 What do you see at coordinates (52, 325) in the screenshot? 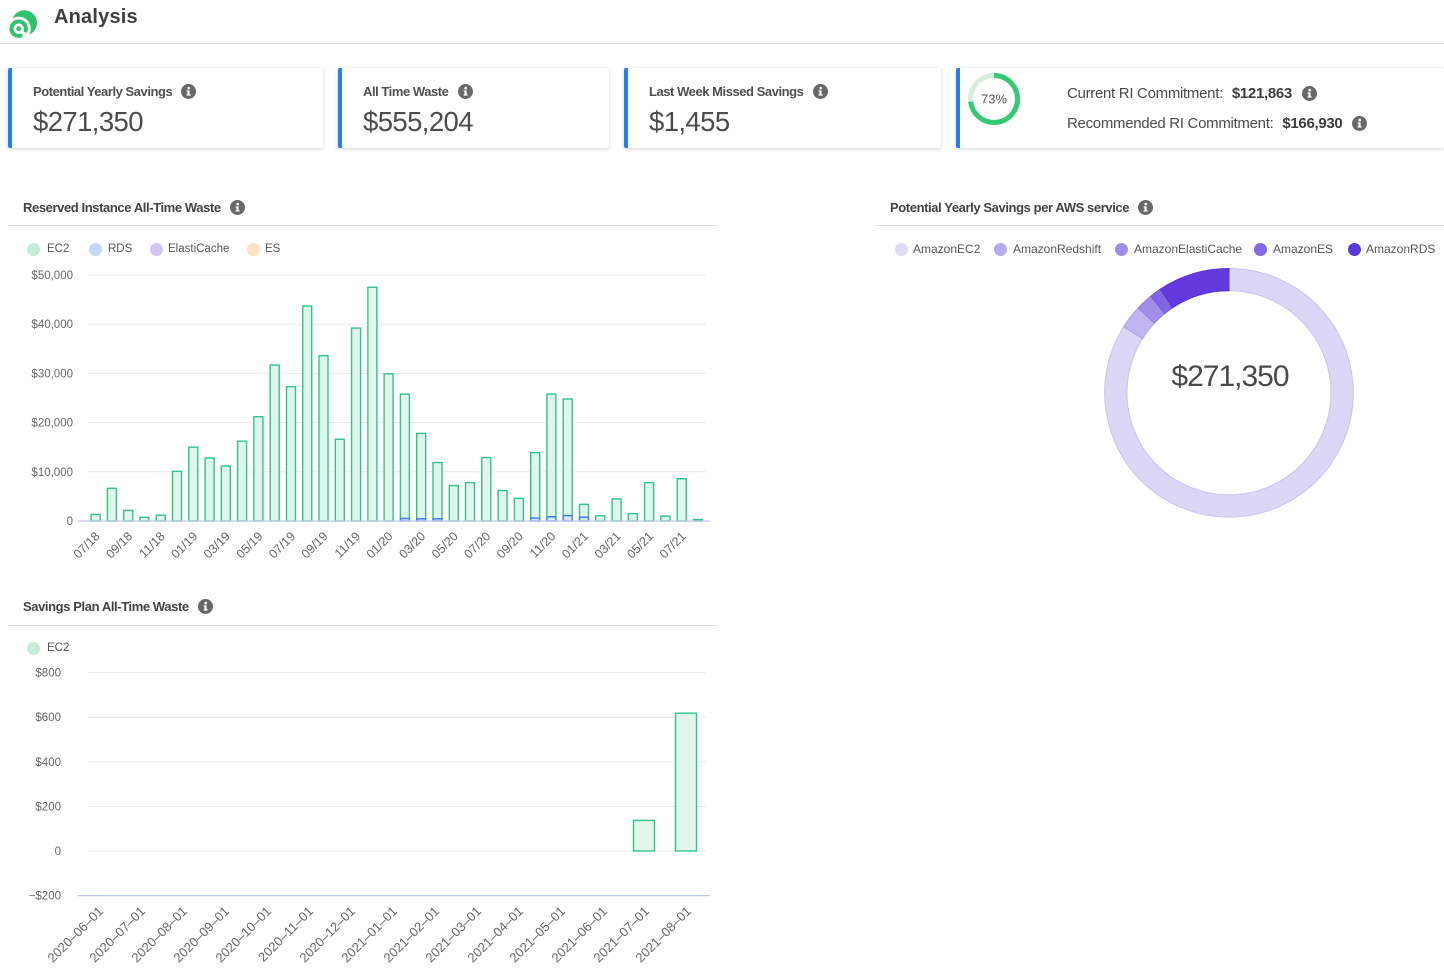
I see `svg-text: $40,000` at bounding box center [52, 325].